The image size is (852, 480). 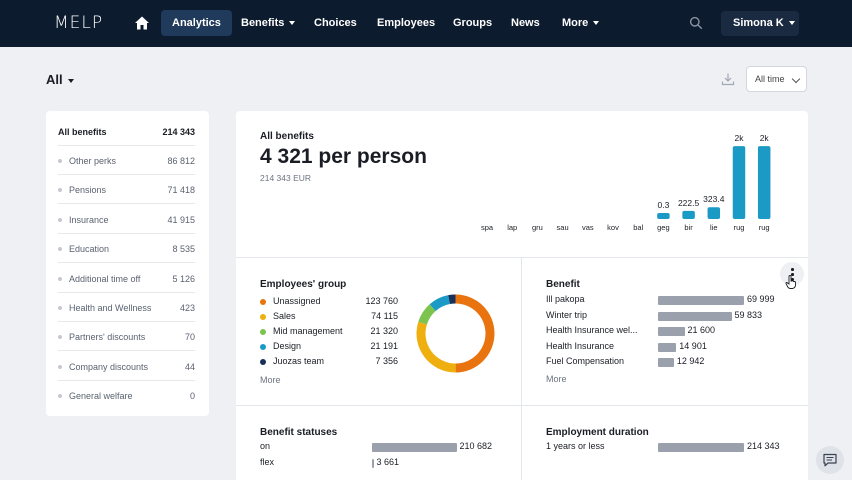 What do you see at coordinates (580, 345) in the screenshot?
I see `bar-label: Health Insurance` at bounding box center [580, 345].